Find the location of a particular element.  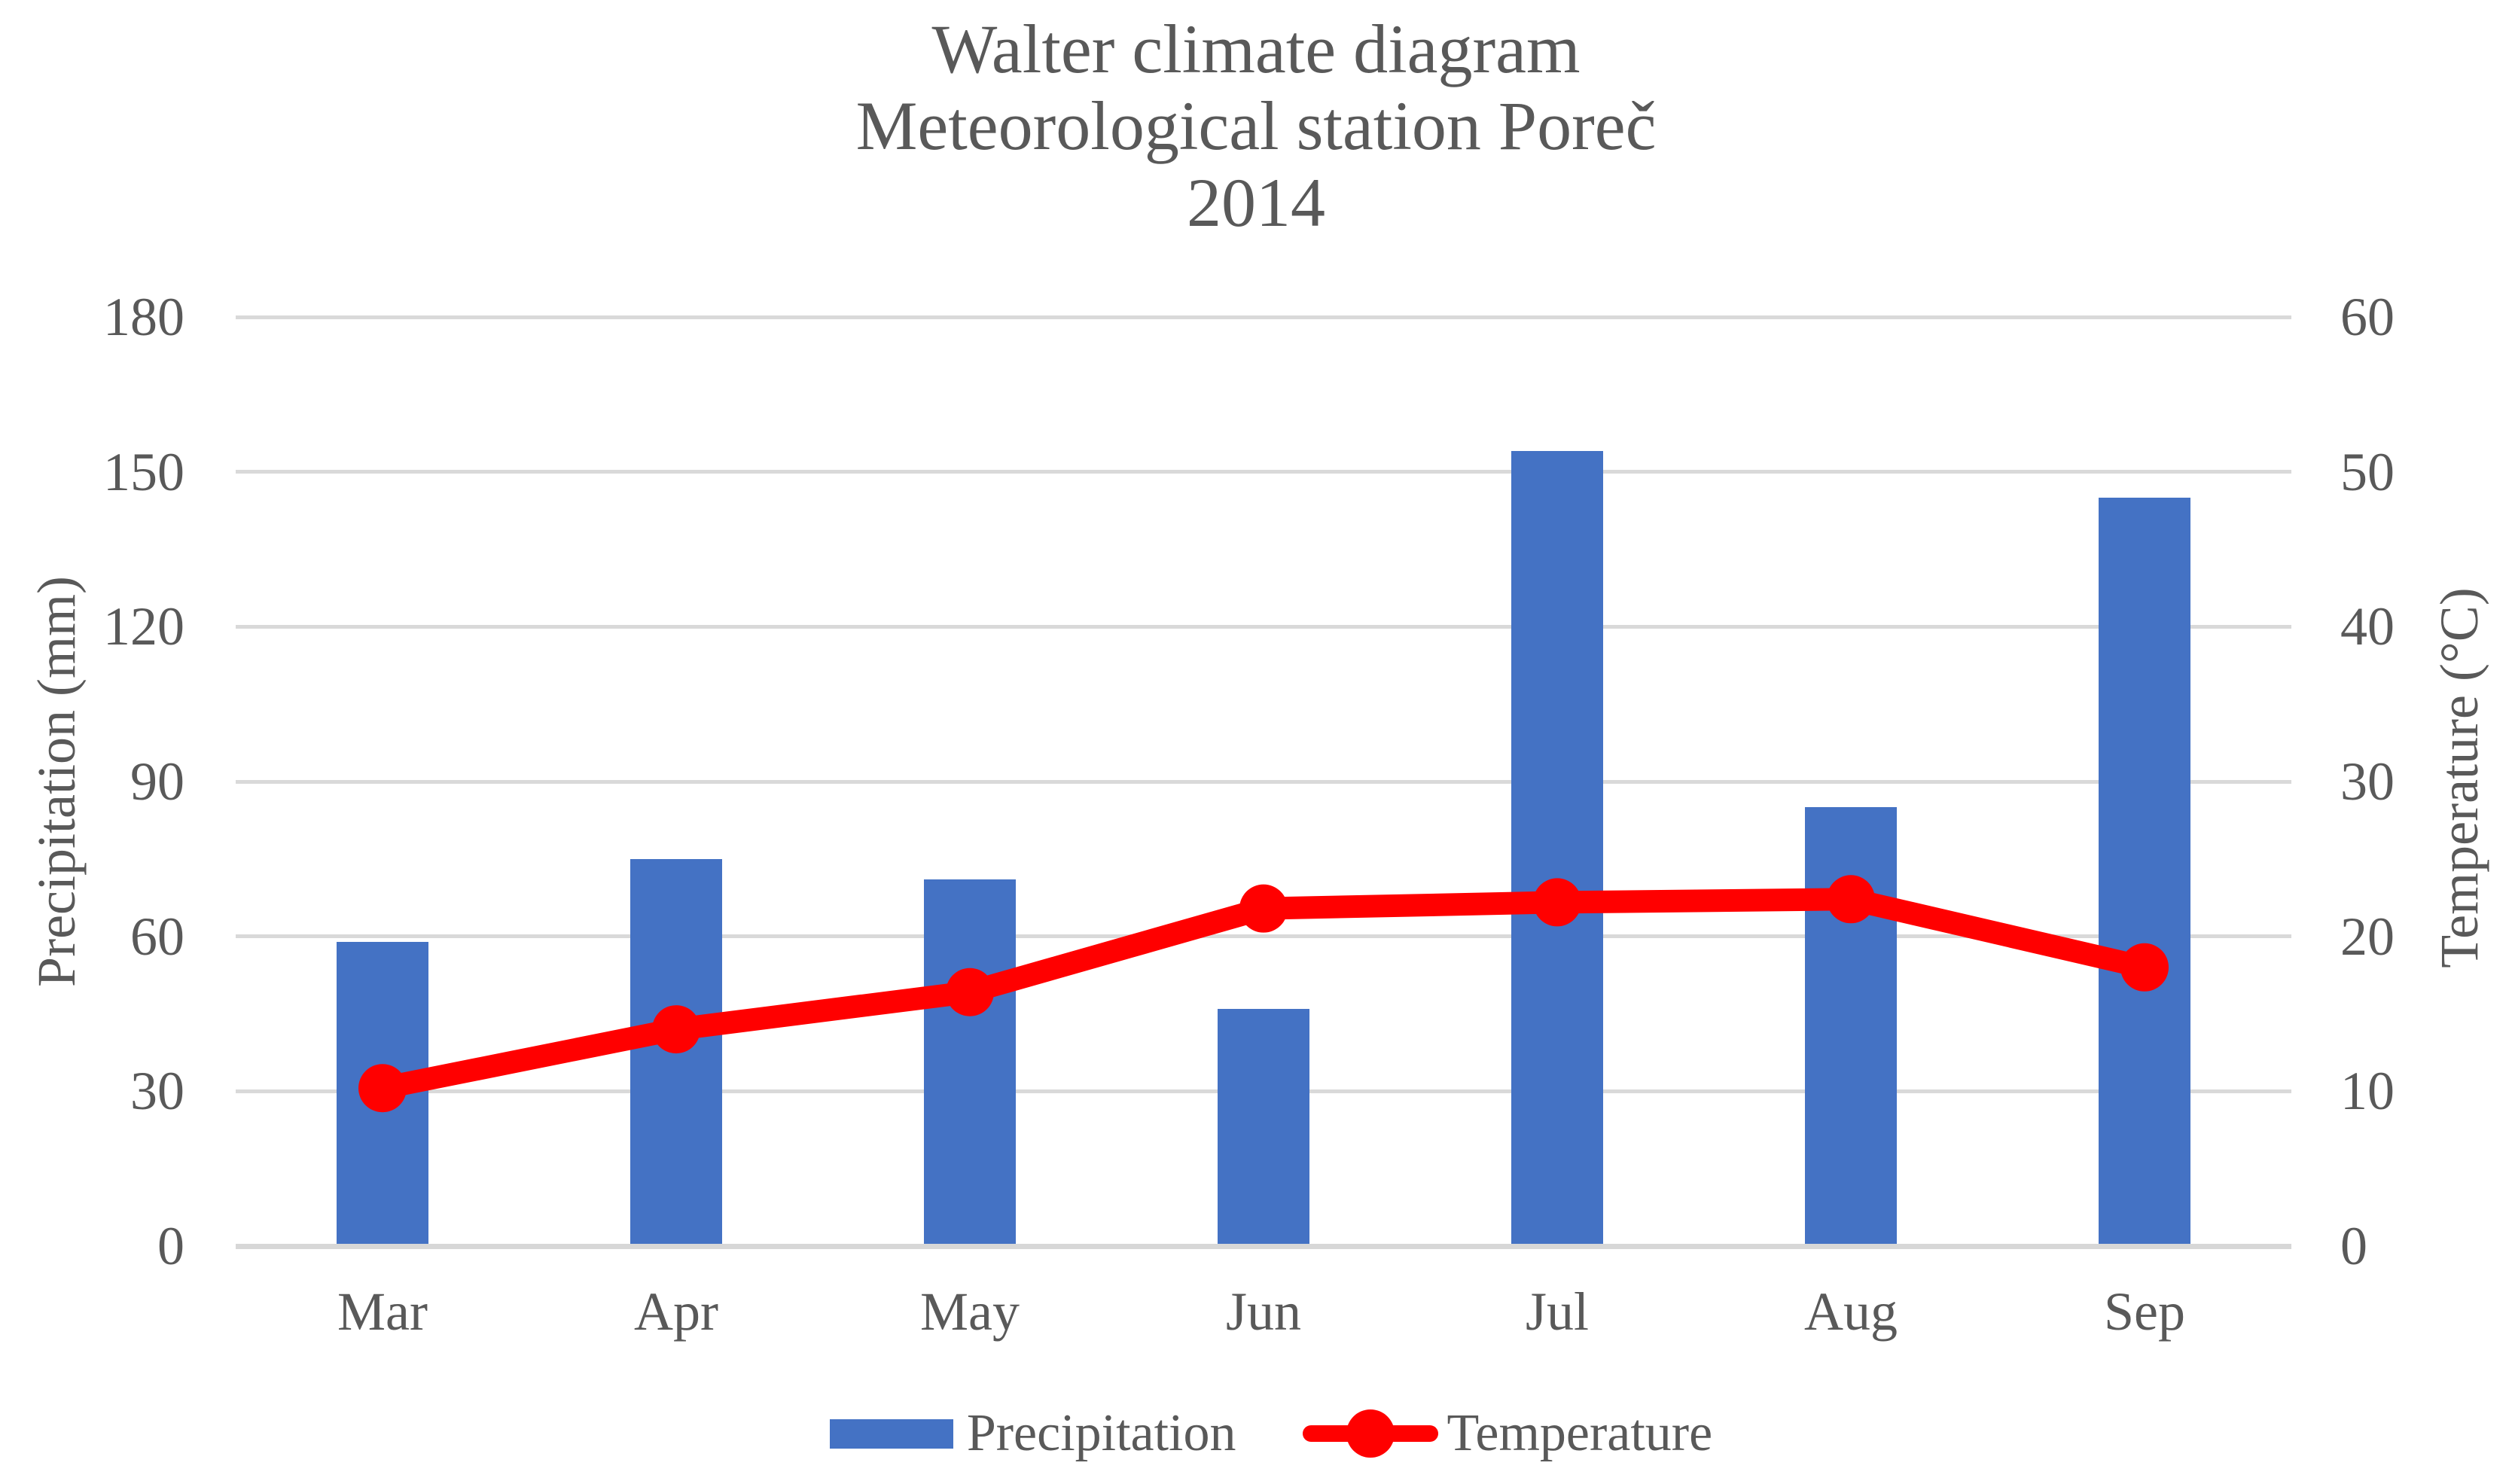

right-axis-tick: 40 is located at coordinates (2367, 626).